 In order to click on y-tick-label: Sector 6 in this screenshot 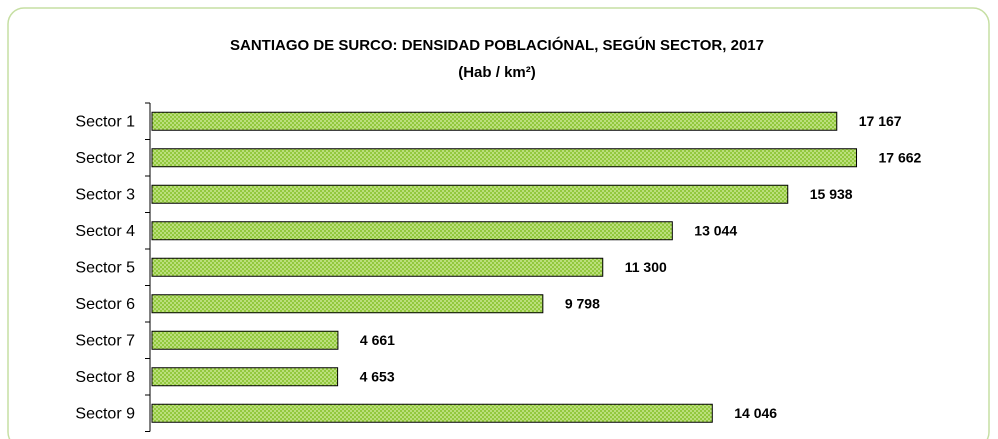, I will do `click(105, 304)`.